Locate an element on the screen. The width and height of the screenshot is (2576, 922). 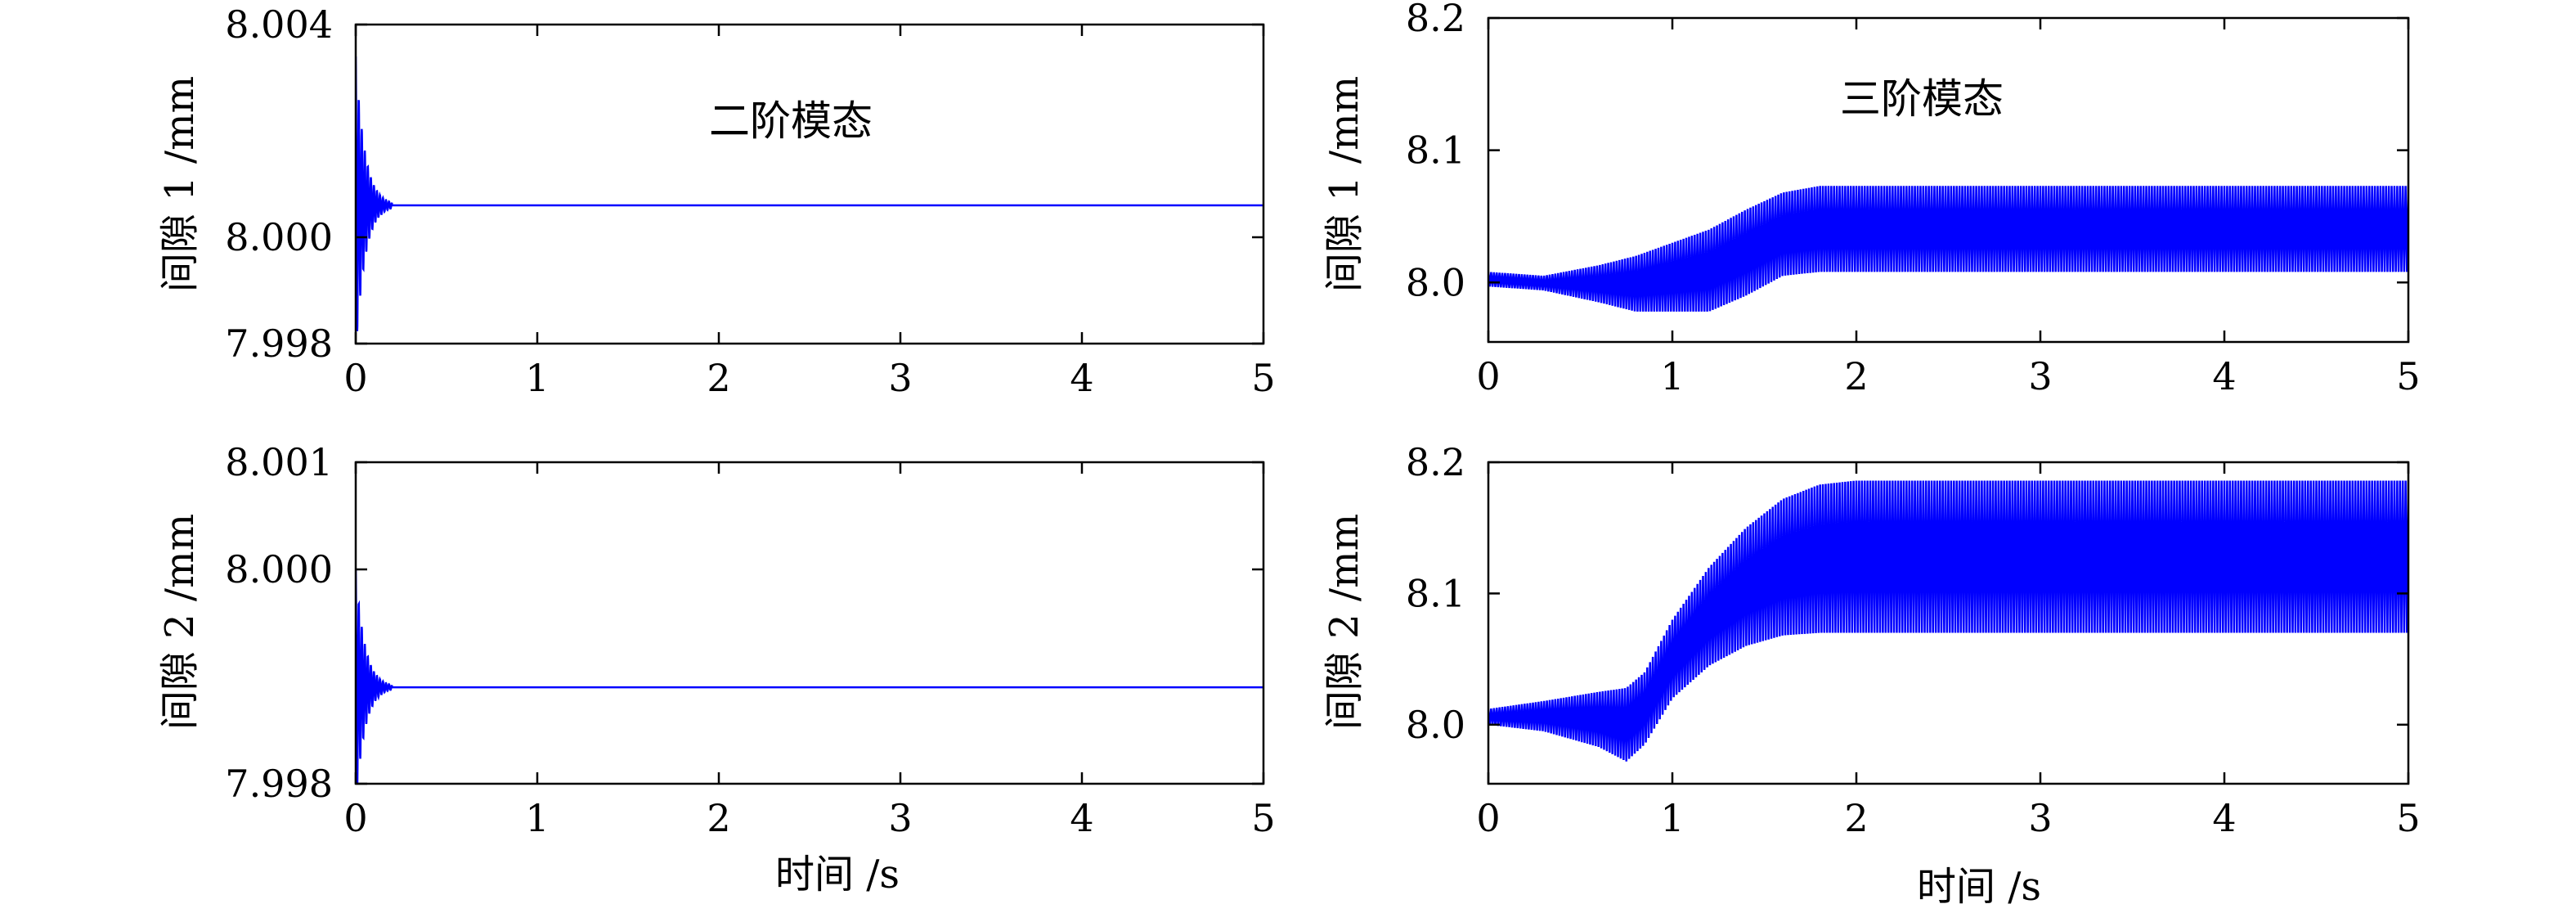
y-tick-label: 8.001 is located at coordinates (279, 462).